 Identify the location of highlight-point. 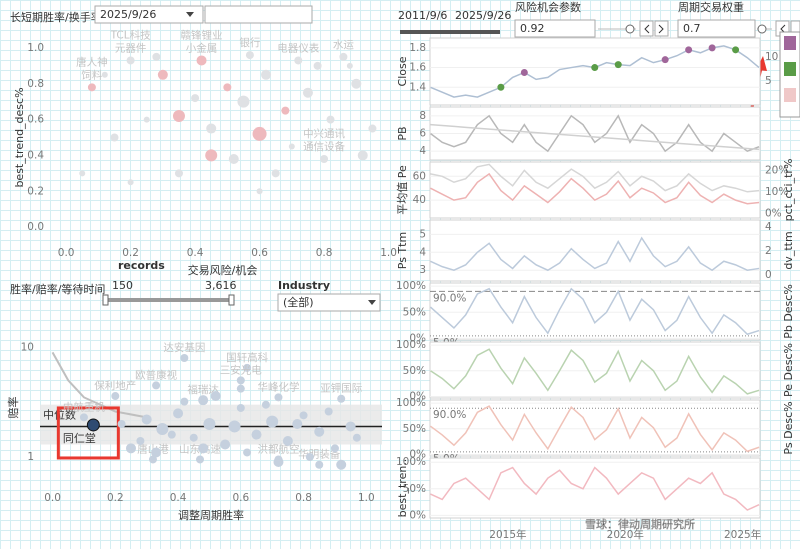
(93, 425).